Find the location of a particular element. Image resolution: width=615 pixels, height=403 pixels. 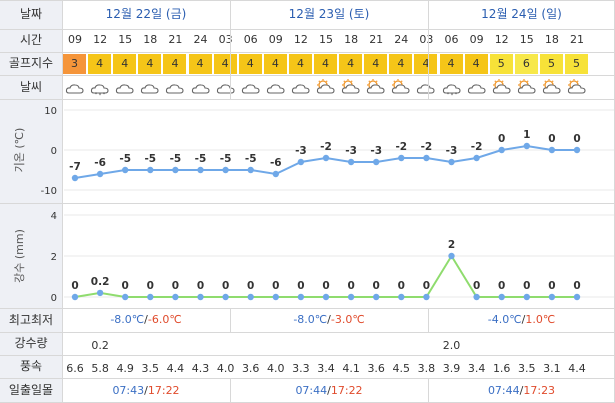

time-cell: 18 is located at coordinates (351, 39).